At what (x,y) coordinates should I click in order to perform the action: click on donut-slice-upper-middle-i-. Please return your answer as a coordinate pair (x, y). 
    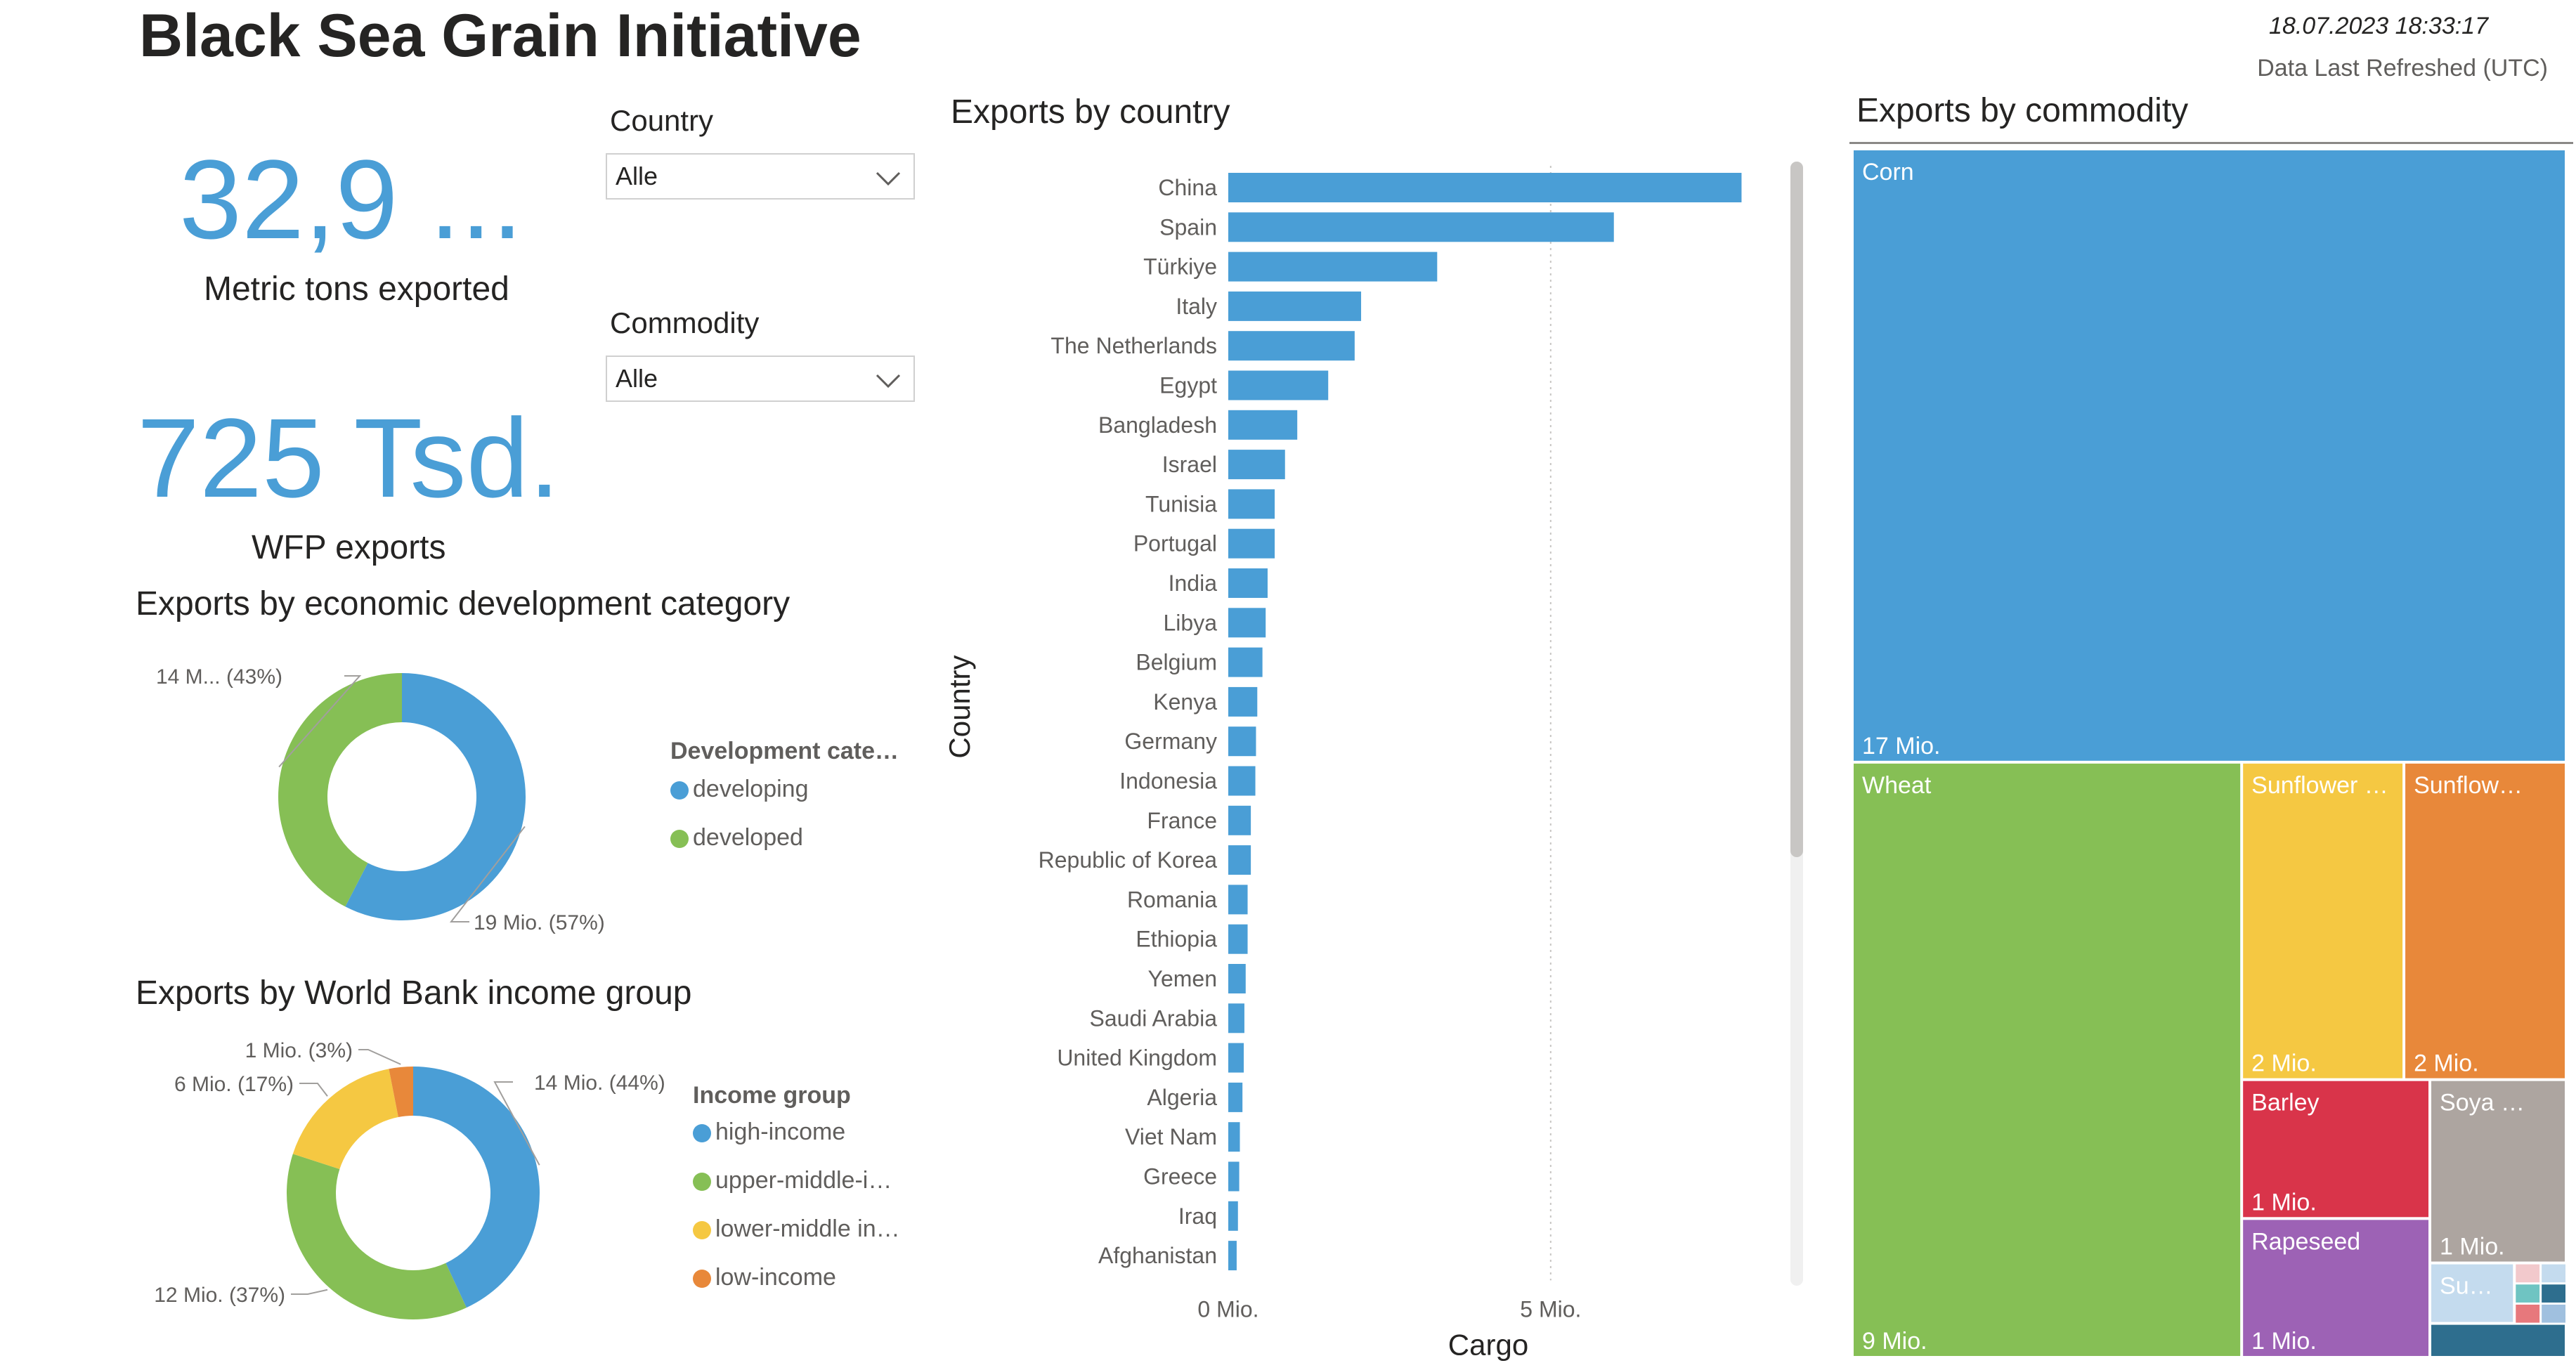
    Looking at the image, I should click on (377, 1236).